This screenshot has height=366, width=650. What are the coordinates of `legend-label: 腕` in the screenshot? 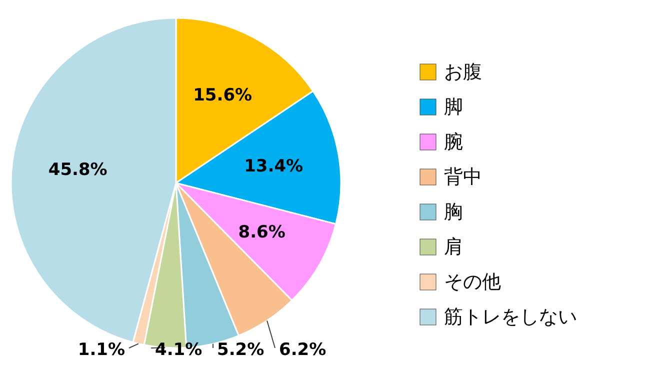 It's located at (453, 142).